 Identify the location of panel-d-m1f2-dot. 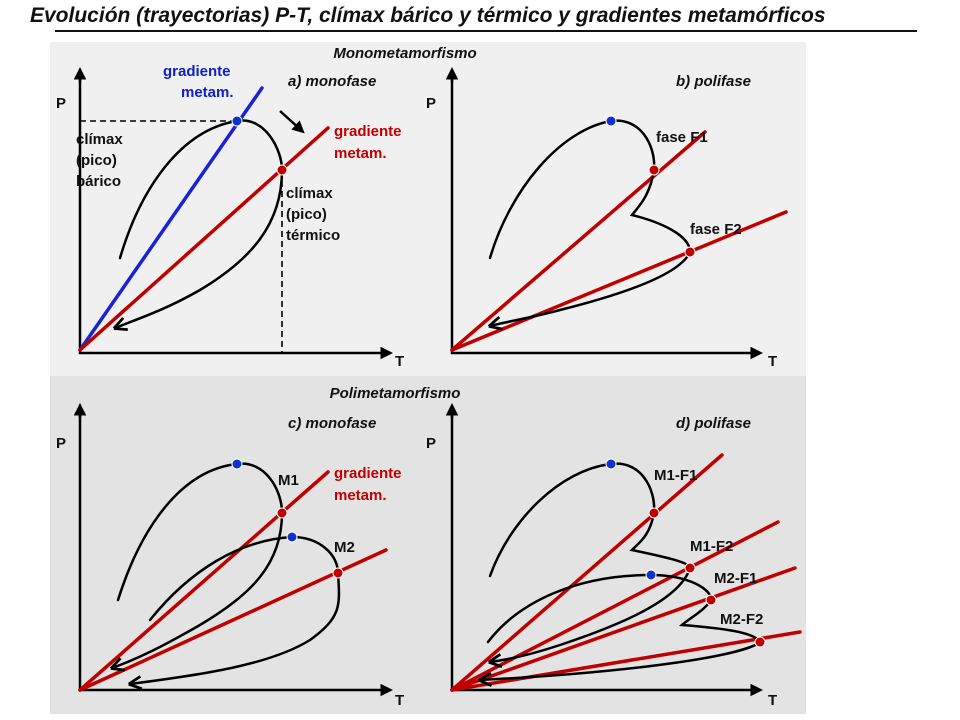
(690, 568).